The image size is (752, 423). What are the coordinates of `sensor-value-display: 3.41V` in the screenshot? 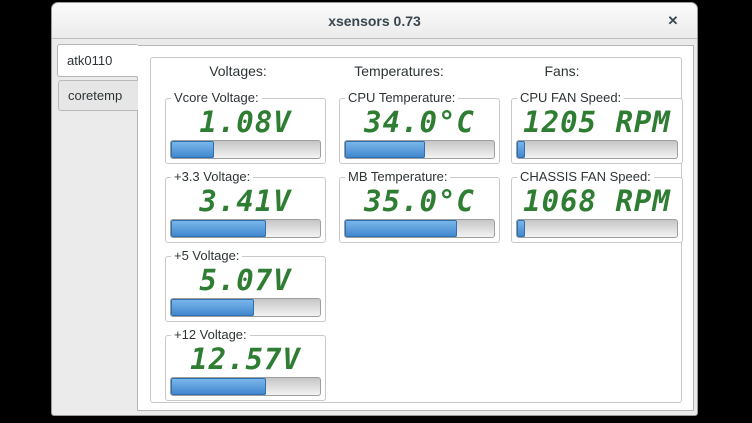 It's located at (245, 201).